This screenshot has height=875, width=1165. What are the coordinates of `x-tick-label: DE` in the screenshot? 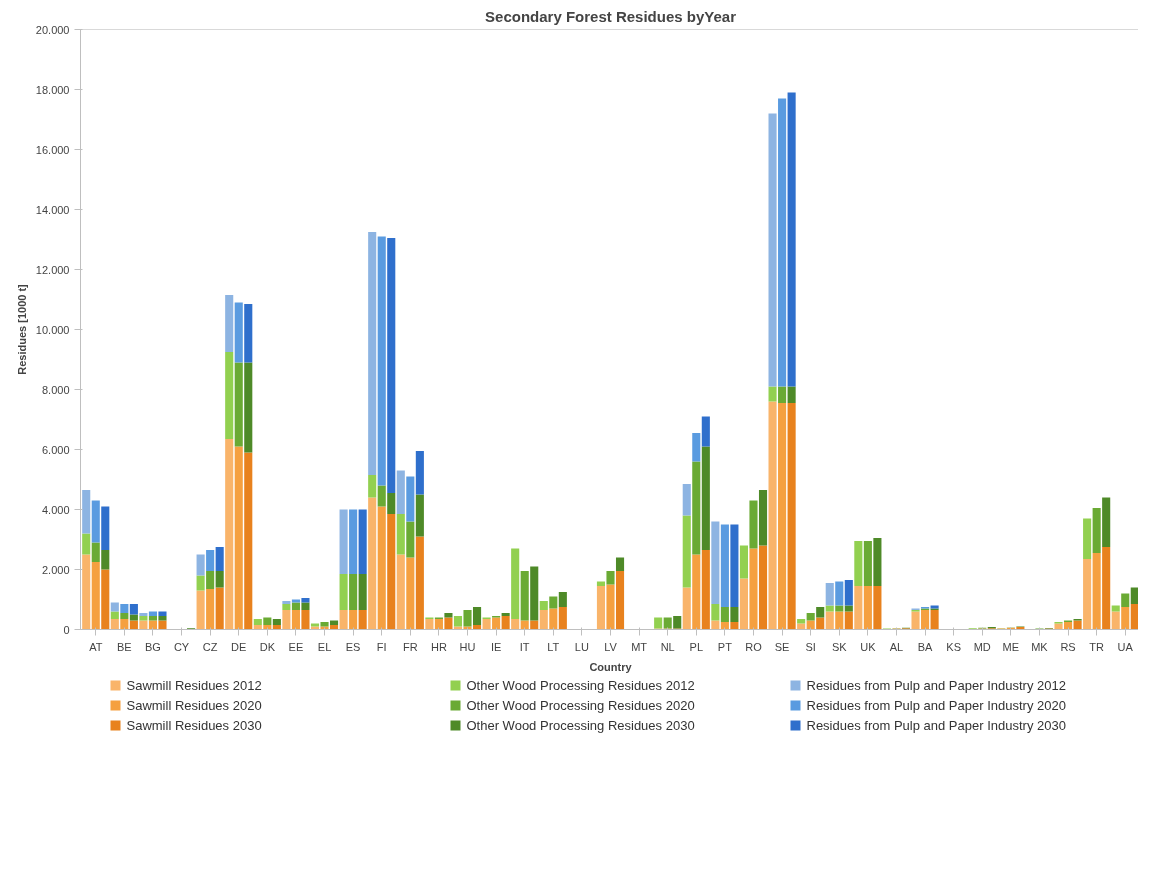 It's located at (239, 646).